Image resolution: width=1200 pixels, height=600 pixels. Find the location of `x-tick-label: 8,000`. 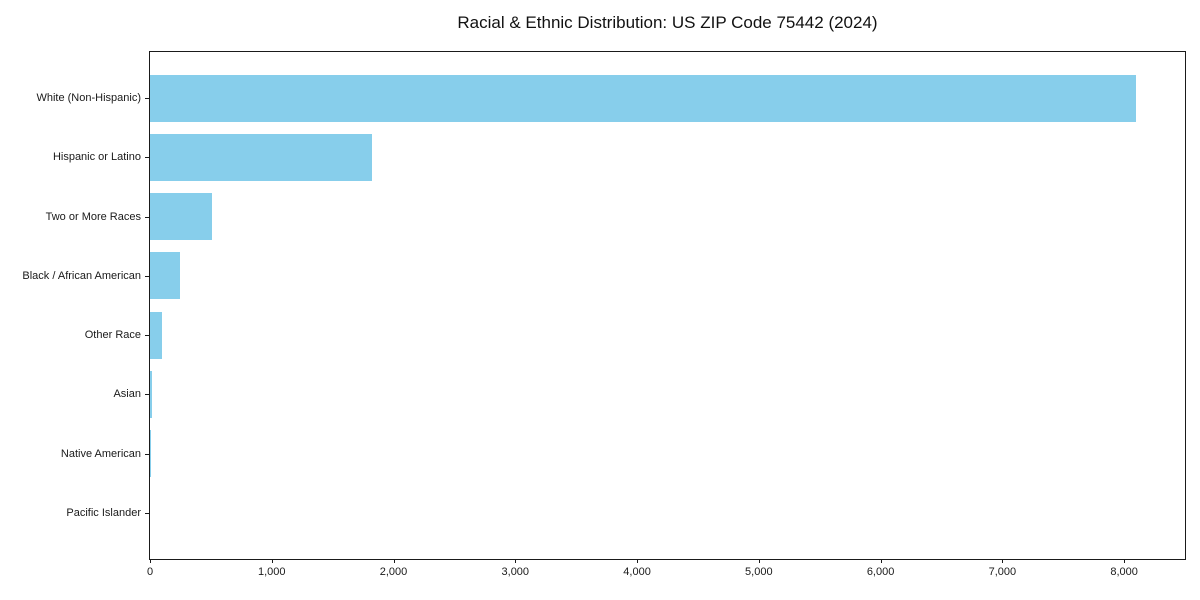

x-tick-label: 8,000 is located at coordinates (1124, 572).